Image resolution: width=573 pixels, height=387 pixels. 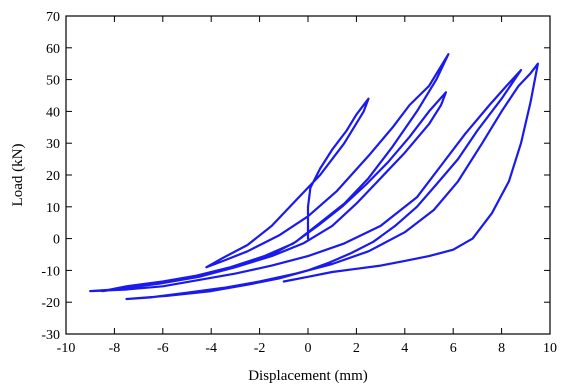 I want to click on y-tick-label: 10, so click(x=53, y=208).